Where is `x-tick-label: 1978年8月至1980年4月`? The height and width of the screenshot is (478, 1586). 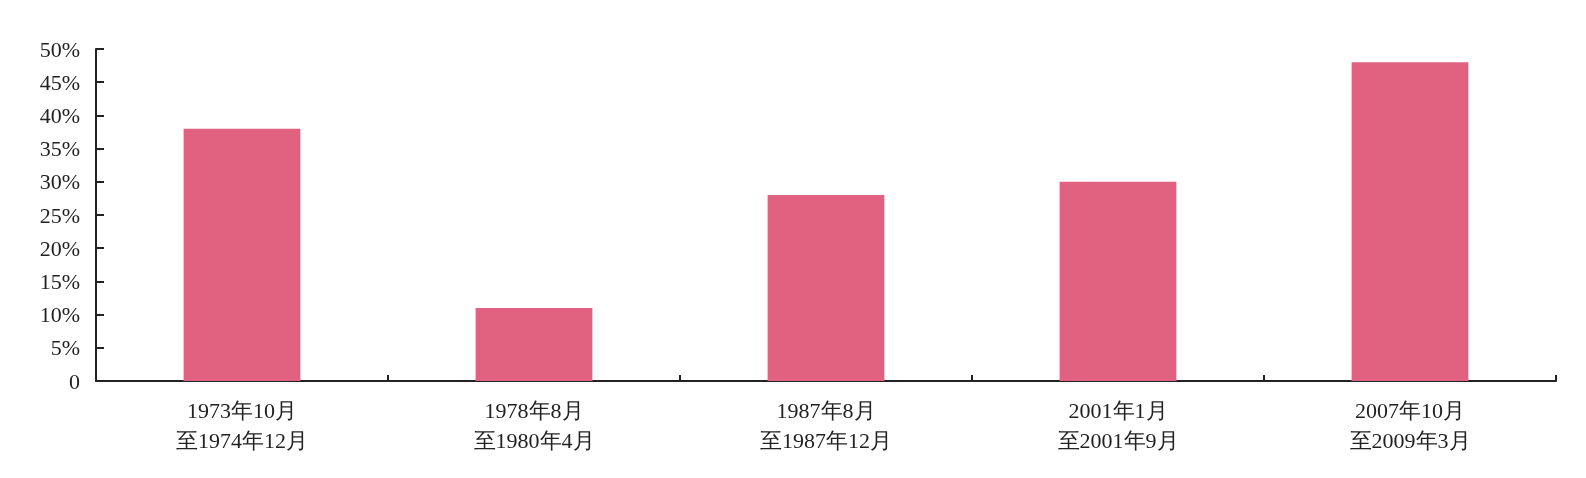 x-tick-label: 1978年8月至1980年4月 is located at coordinates (534, 425).